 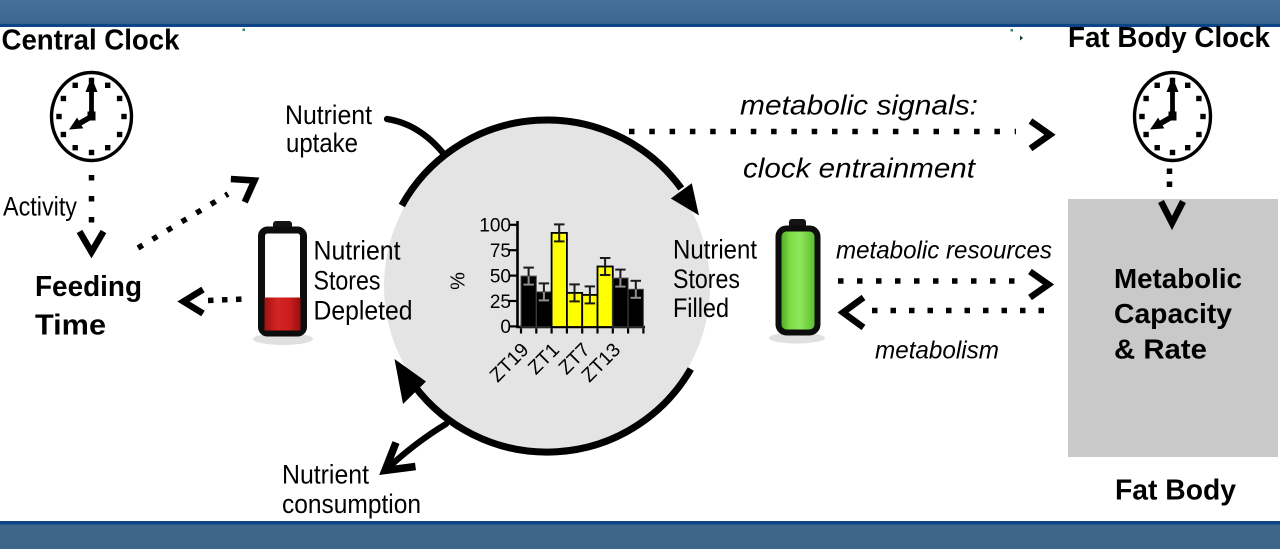 What do you see at coordinates (91, 41) in the screenshot?
I see `svg-text: Central Clock` at bounding box center [91, 41].